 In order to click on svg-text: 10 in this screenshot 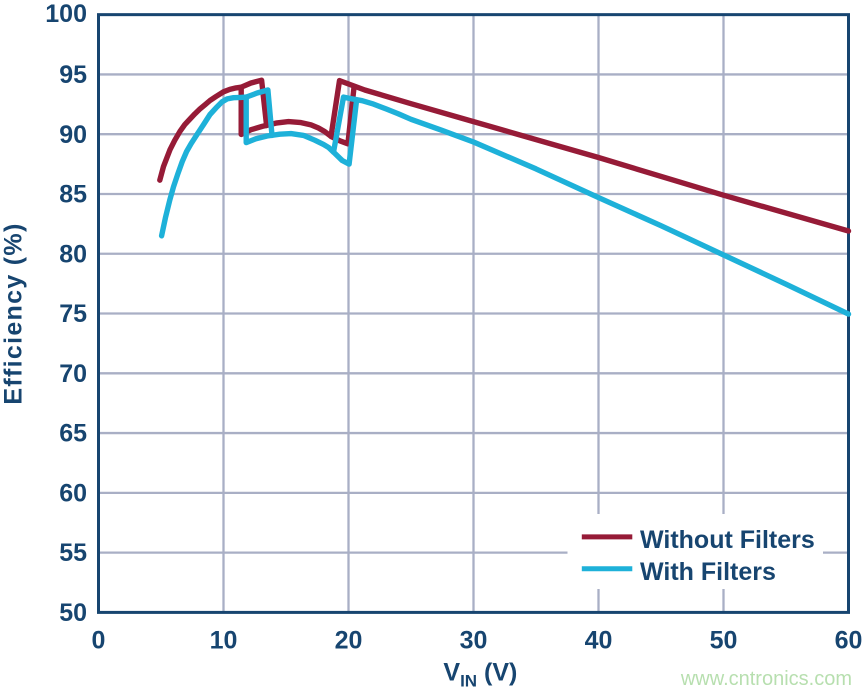, I will do `click(224, 641)`.